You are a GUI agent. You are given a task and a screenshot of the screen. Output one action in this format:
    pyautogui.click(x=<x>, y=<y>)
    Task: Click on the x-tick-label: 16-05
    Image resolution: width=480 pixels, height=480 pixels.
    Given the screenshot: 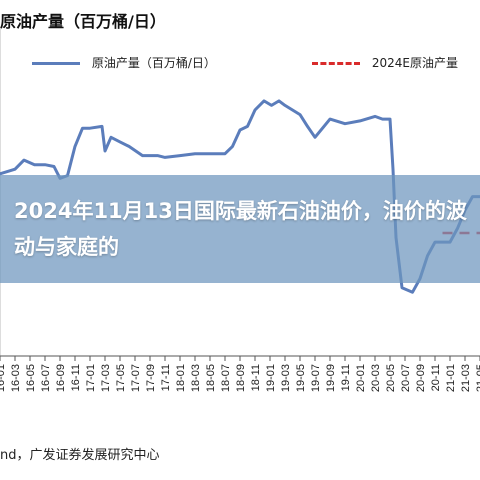 What is the action you would take?
    pyautogui.click(x=31, y=378)
    